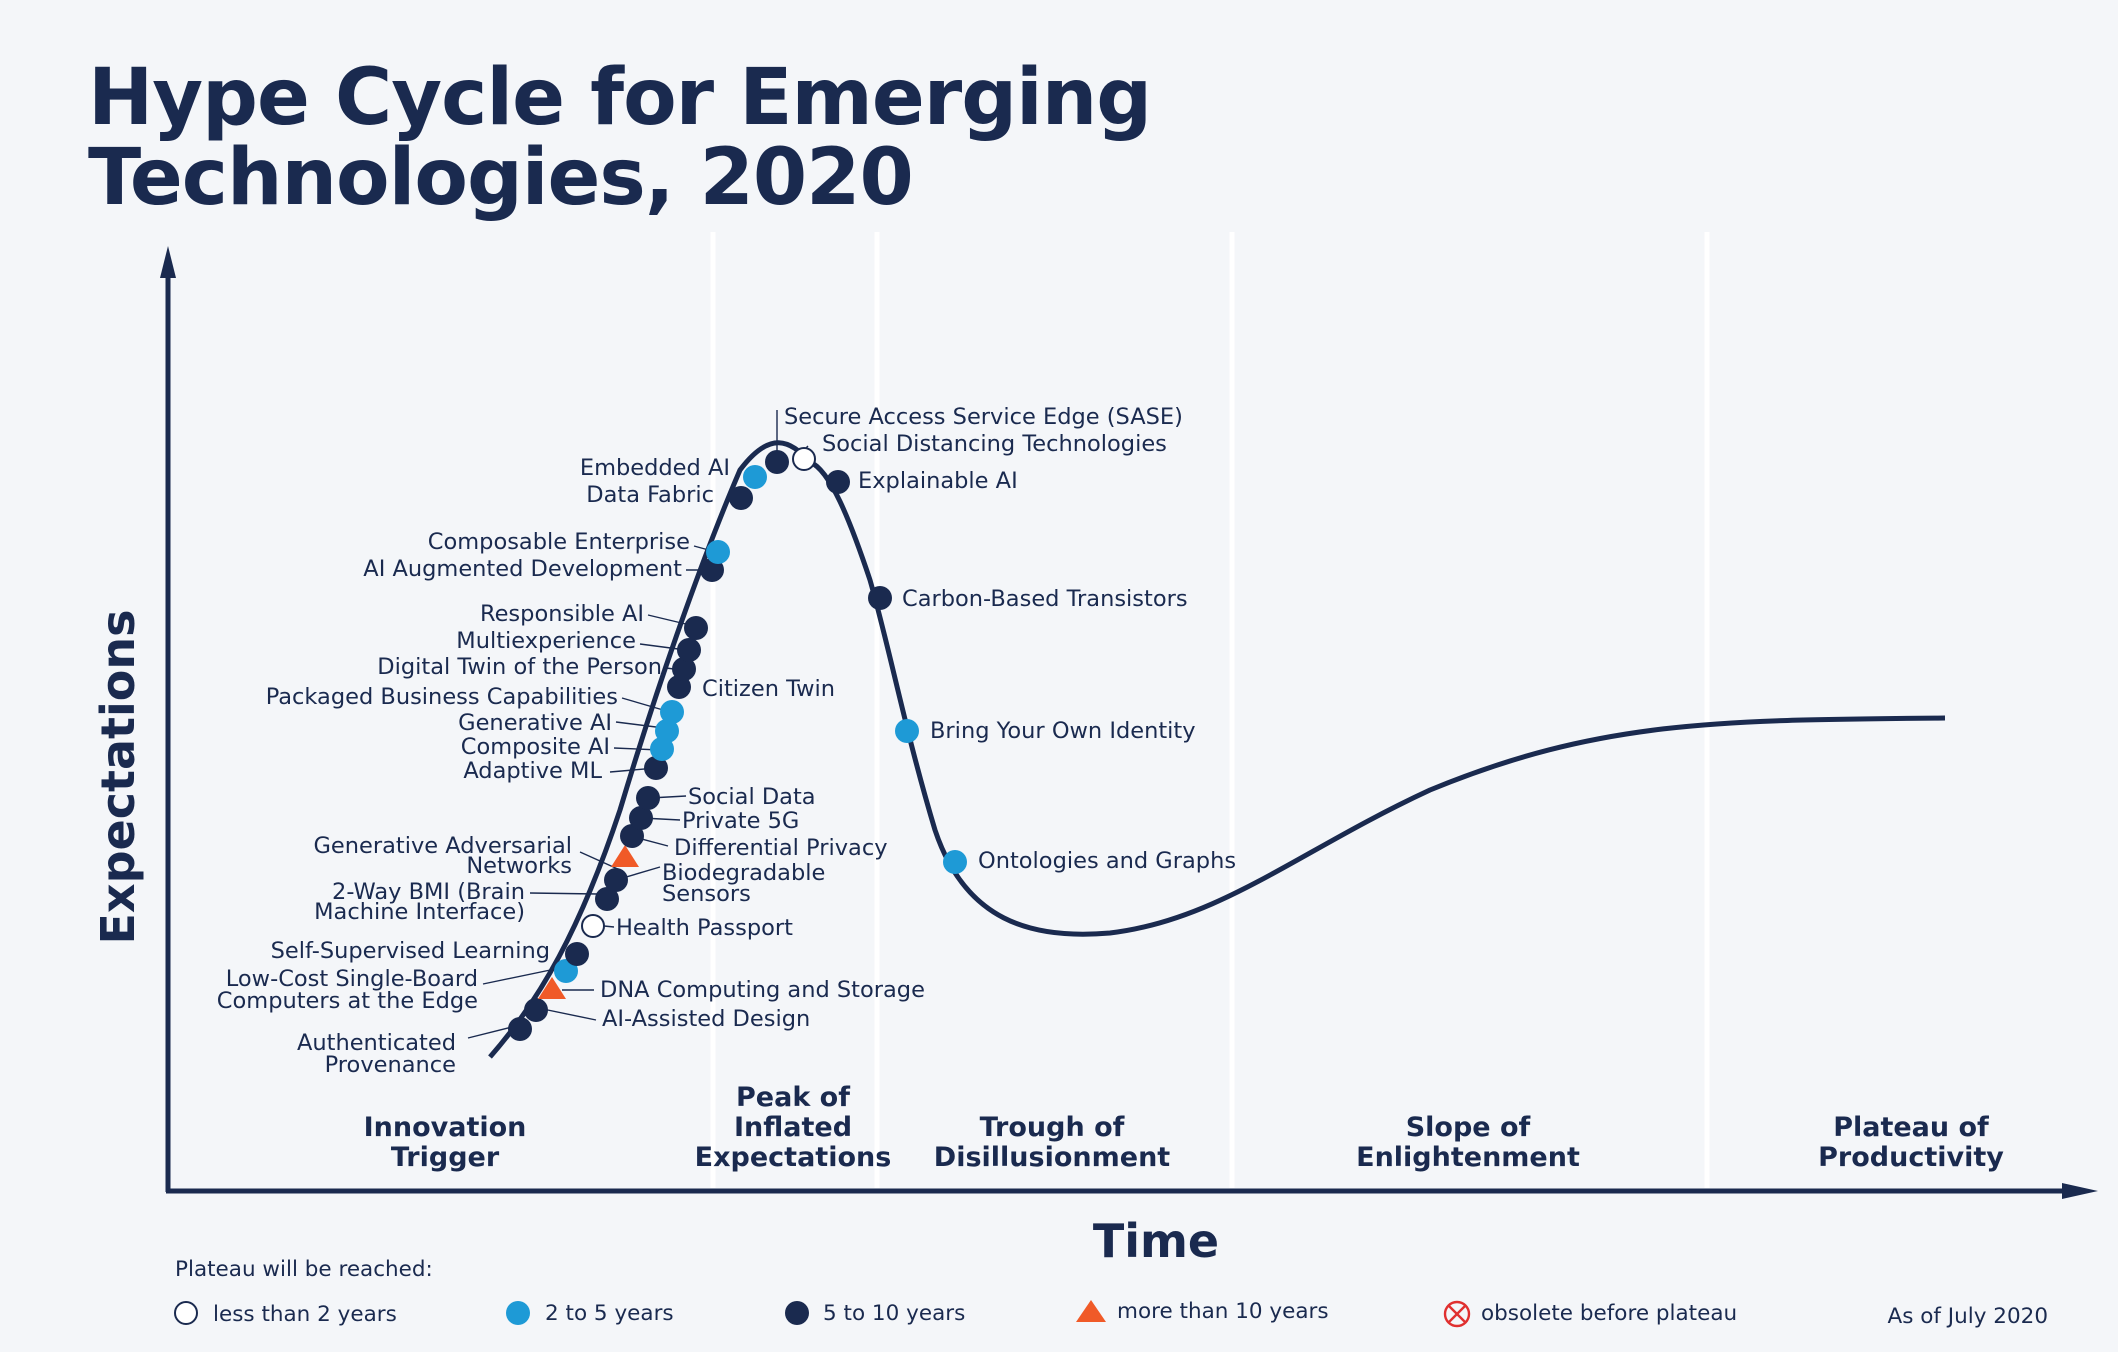 This screenshot has width=2118, height=1352. What do you see at coordinates (616, 880) in the screenshot?
I see `marker-biodegradable-sensors` at bounding box center [616, 880].